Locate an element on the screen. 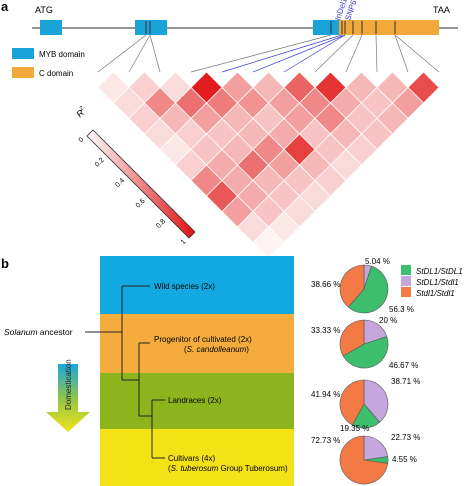 The height and width of the screenshot is (486, 474). ancestor-label: Solanum ancestor is located at coordinates (38, 332).